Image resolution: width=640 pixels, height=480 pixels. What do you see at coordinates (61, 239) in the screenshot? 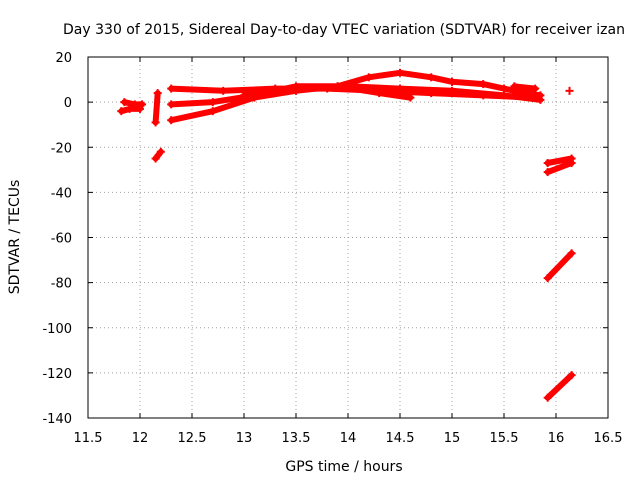
I see `y-tick-label: -60` at bounding box center [61, 239].